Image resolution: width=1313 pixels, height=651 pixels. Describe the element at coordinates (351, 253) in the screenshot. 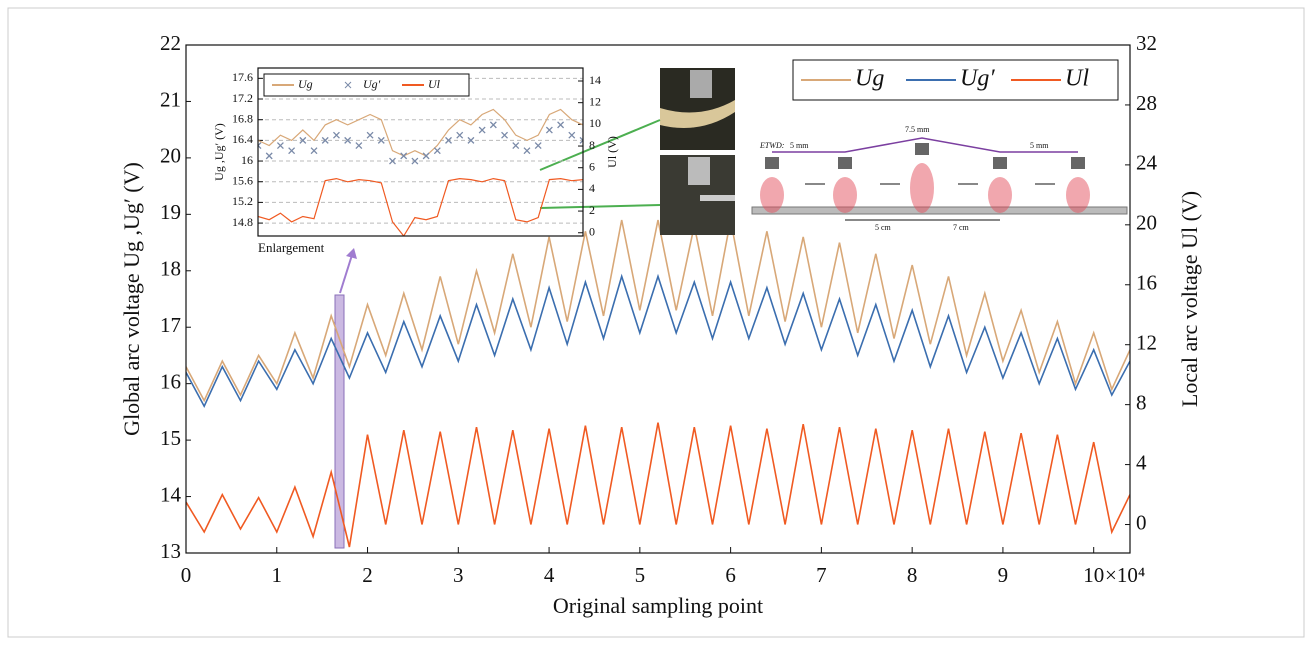

I see `arrow-head` at that location.